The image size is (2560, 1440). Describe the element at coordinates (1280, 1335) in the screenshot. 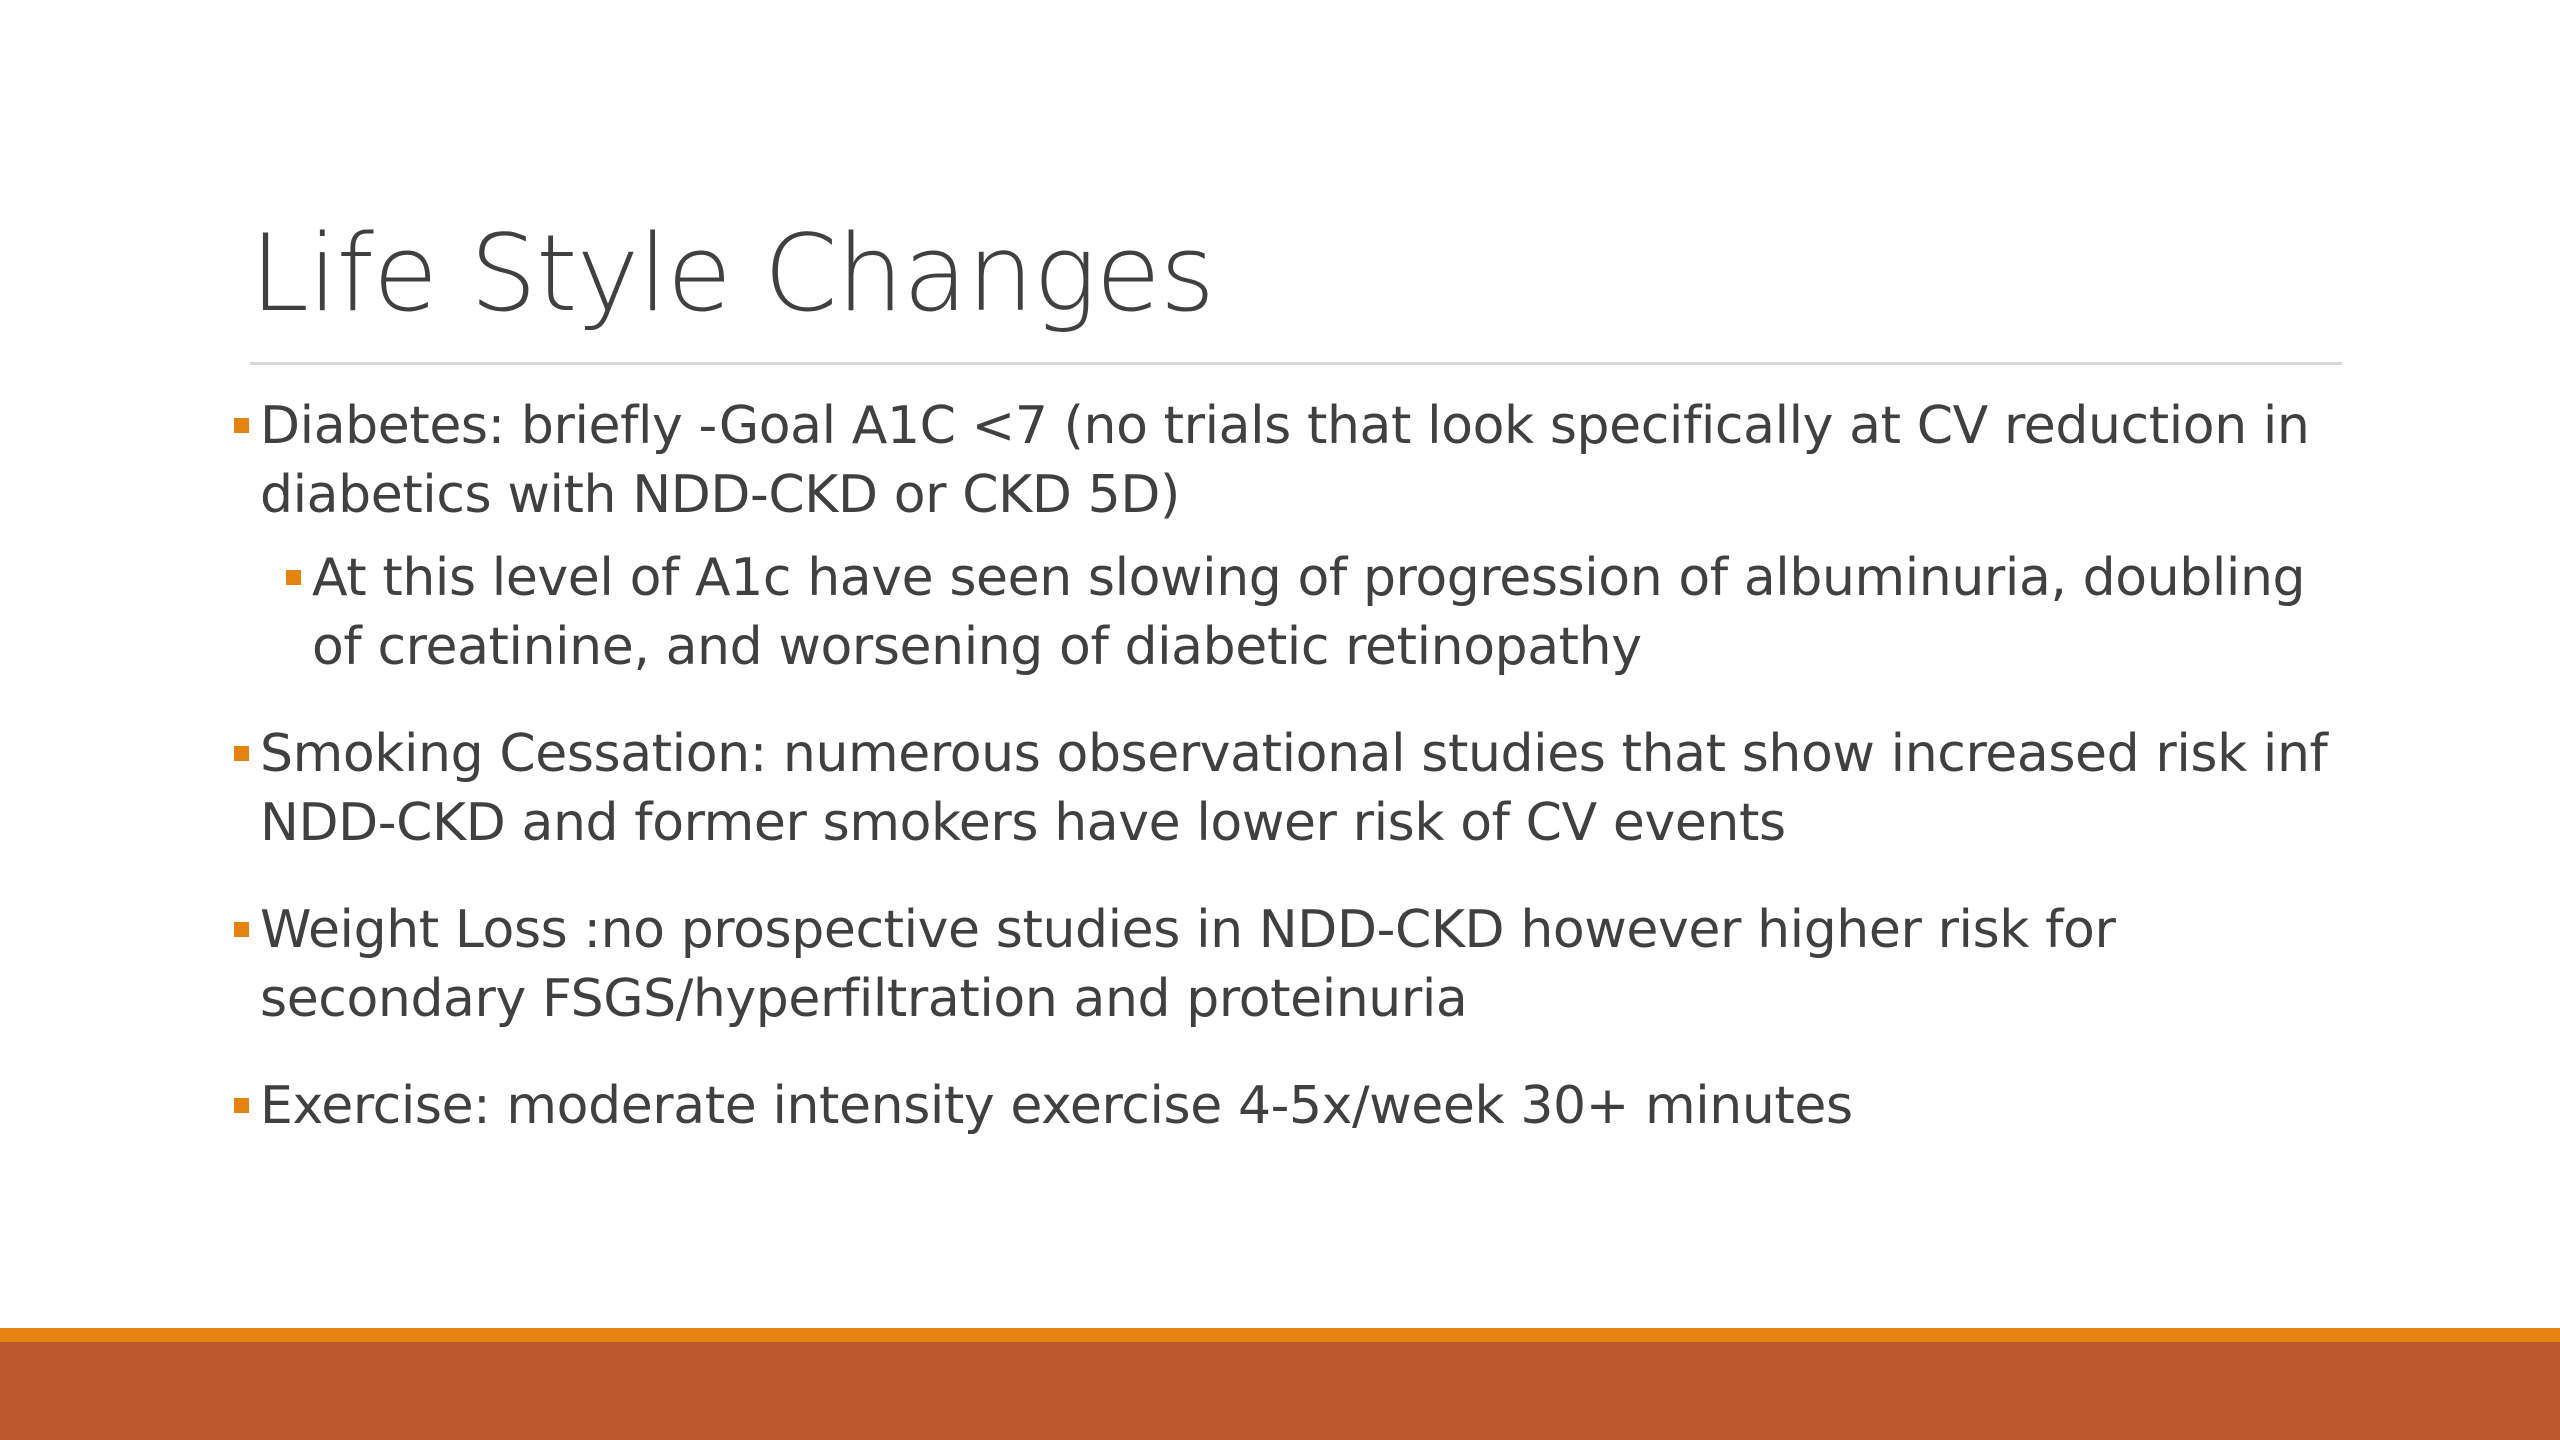

I see `footer-accent-stripe` at that location.